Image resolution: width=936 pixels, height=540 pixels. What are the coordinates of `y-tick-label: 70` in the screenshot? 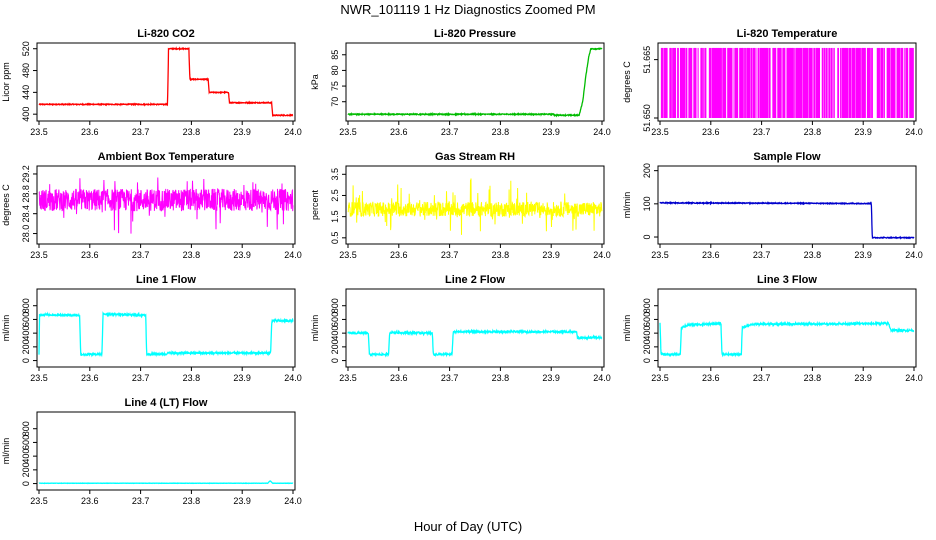 It's located at (335, 102).